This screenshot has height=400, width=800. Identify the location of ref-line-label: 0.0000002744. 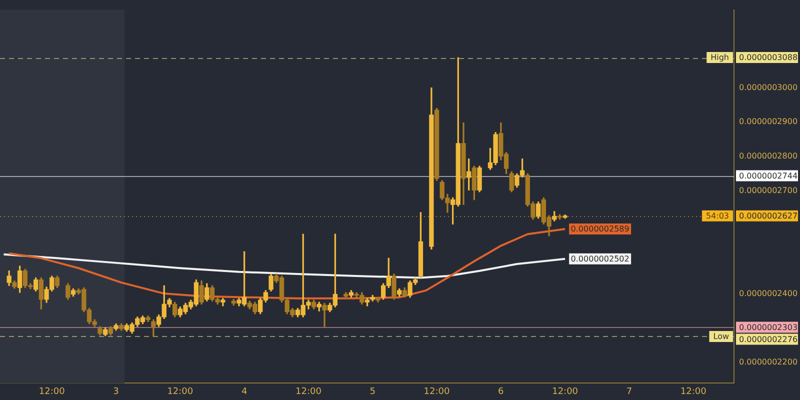
(768, 175).